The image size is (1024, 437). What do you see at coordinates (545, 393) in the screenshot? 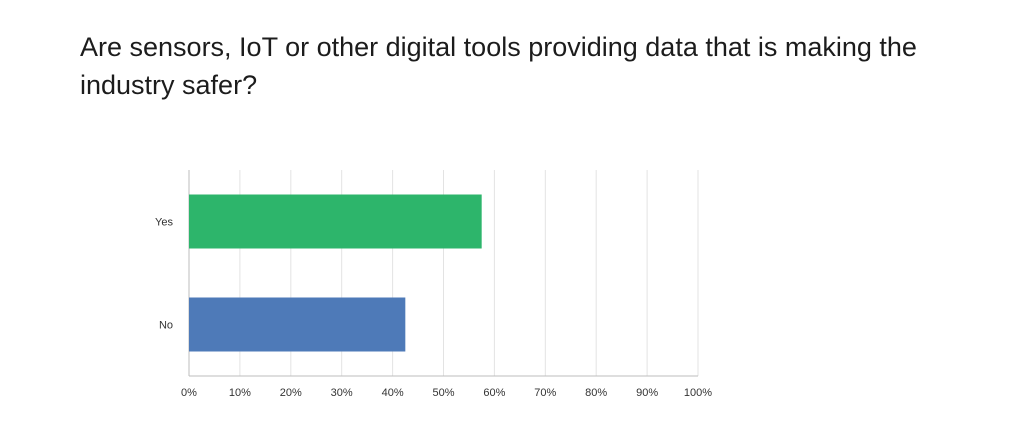
I see `x-tick-label: 70%` at bounding box center [545, 393].